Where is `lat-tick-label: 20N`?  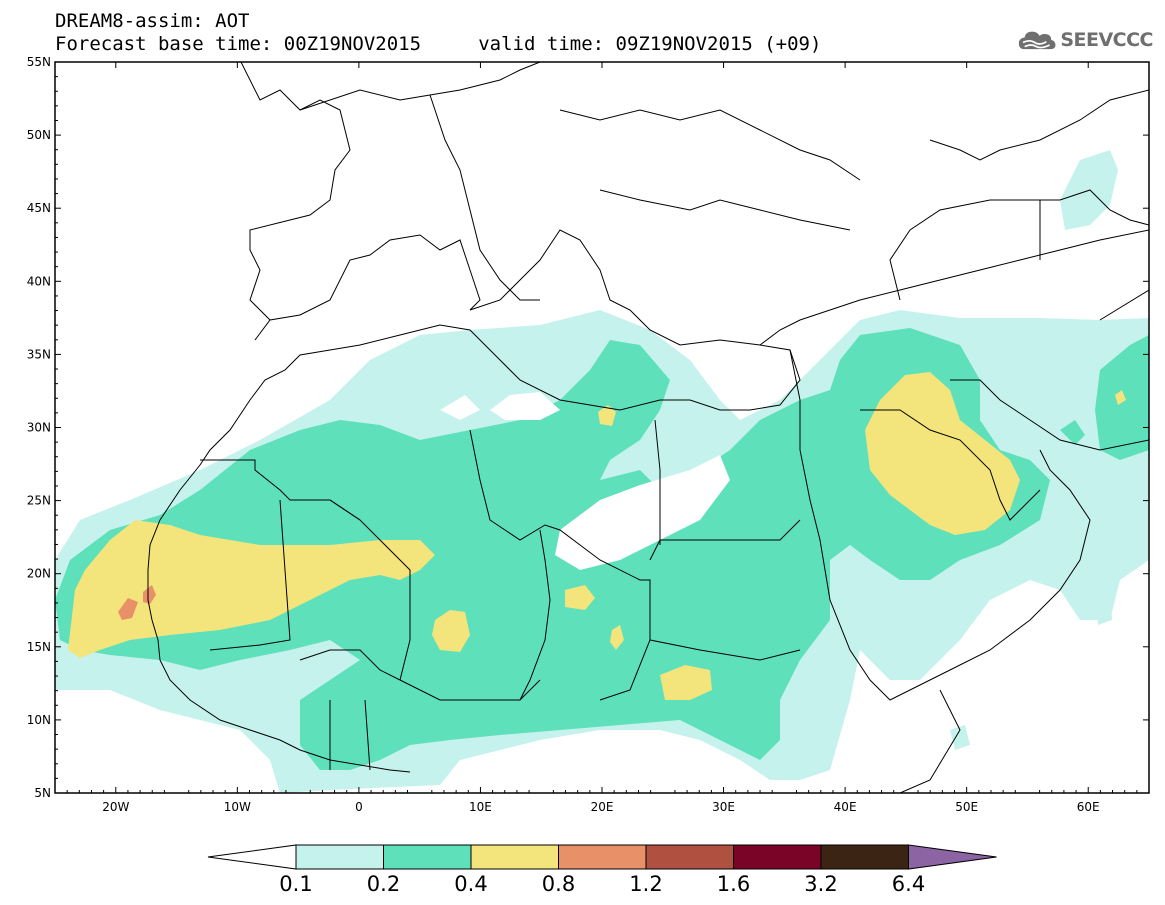
lat-tick-label: 20N is located at coordinates (39, 574).